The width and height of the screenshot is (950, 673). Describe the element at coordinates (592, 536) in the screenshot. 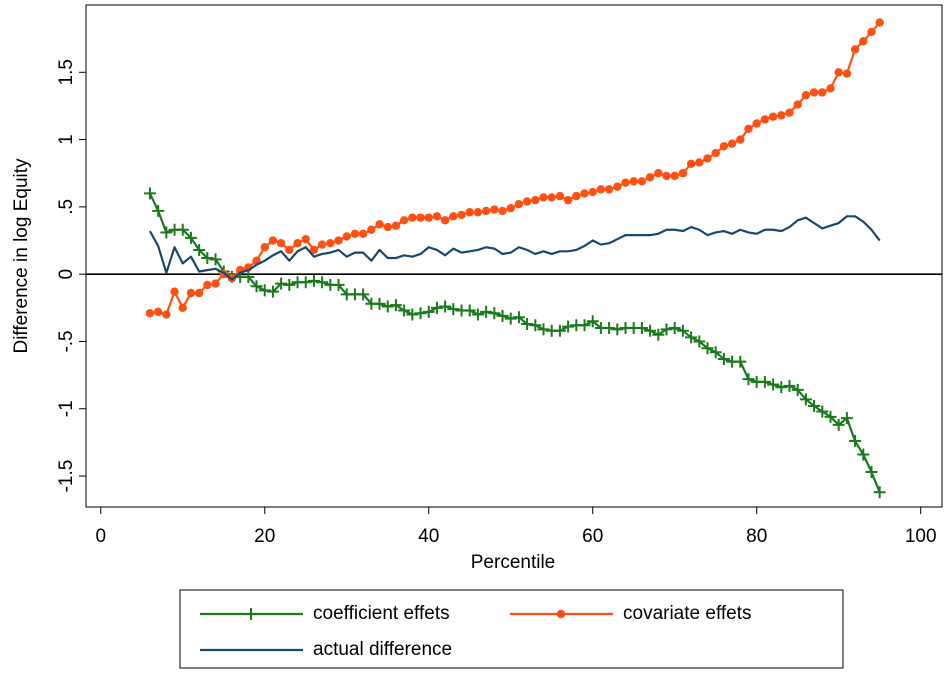

I see `x-tick-label: 60` at that location.